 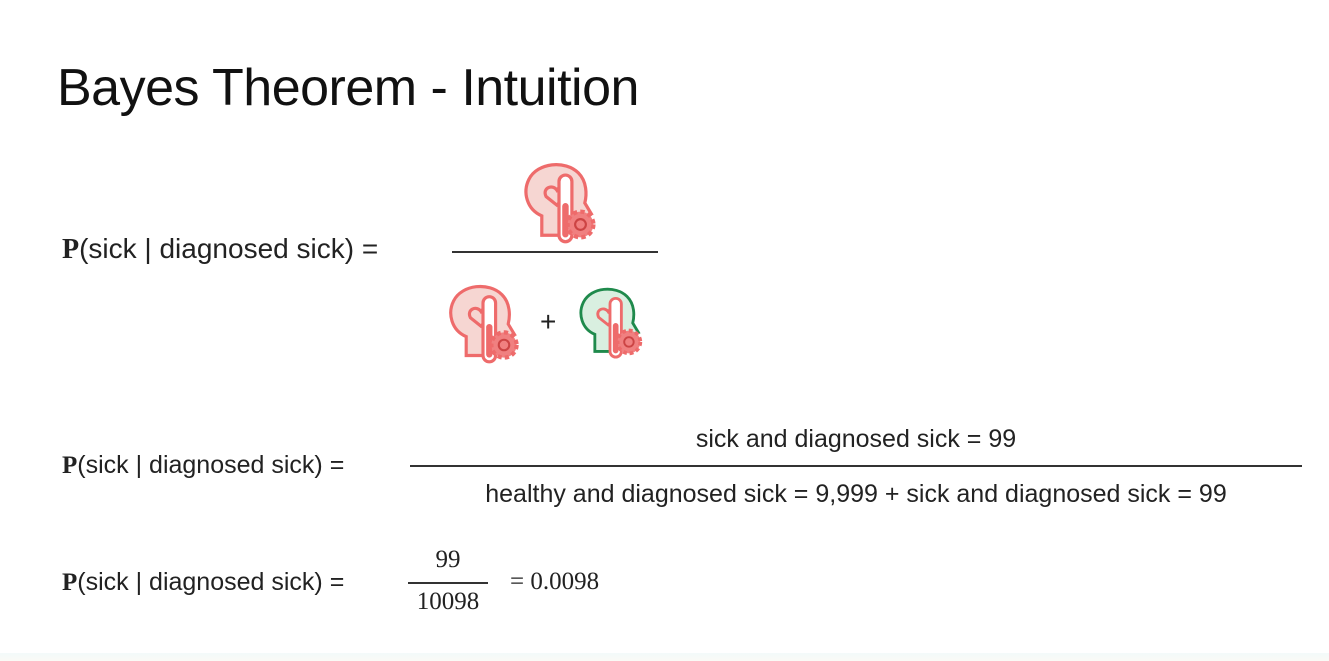 What do you see at coordinates (348, 88) in the screenshot?
I see `slide-title: Bayes Theorem - Intuition` at bounding box center [348, 88].